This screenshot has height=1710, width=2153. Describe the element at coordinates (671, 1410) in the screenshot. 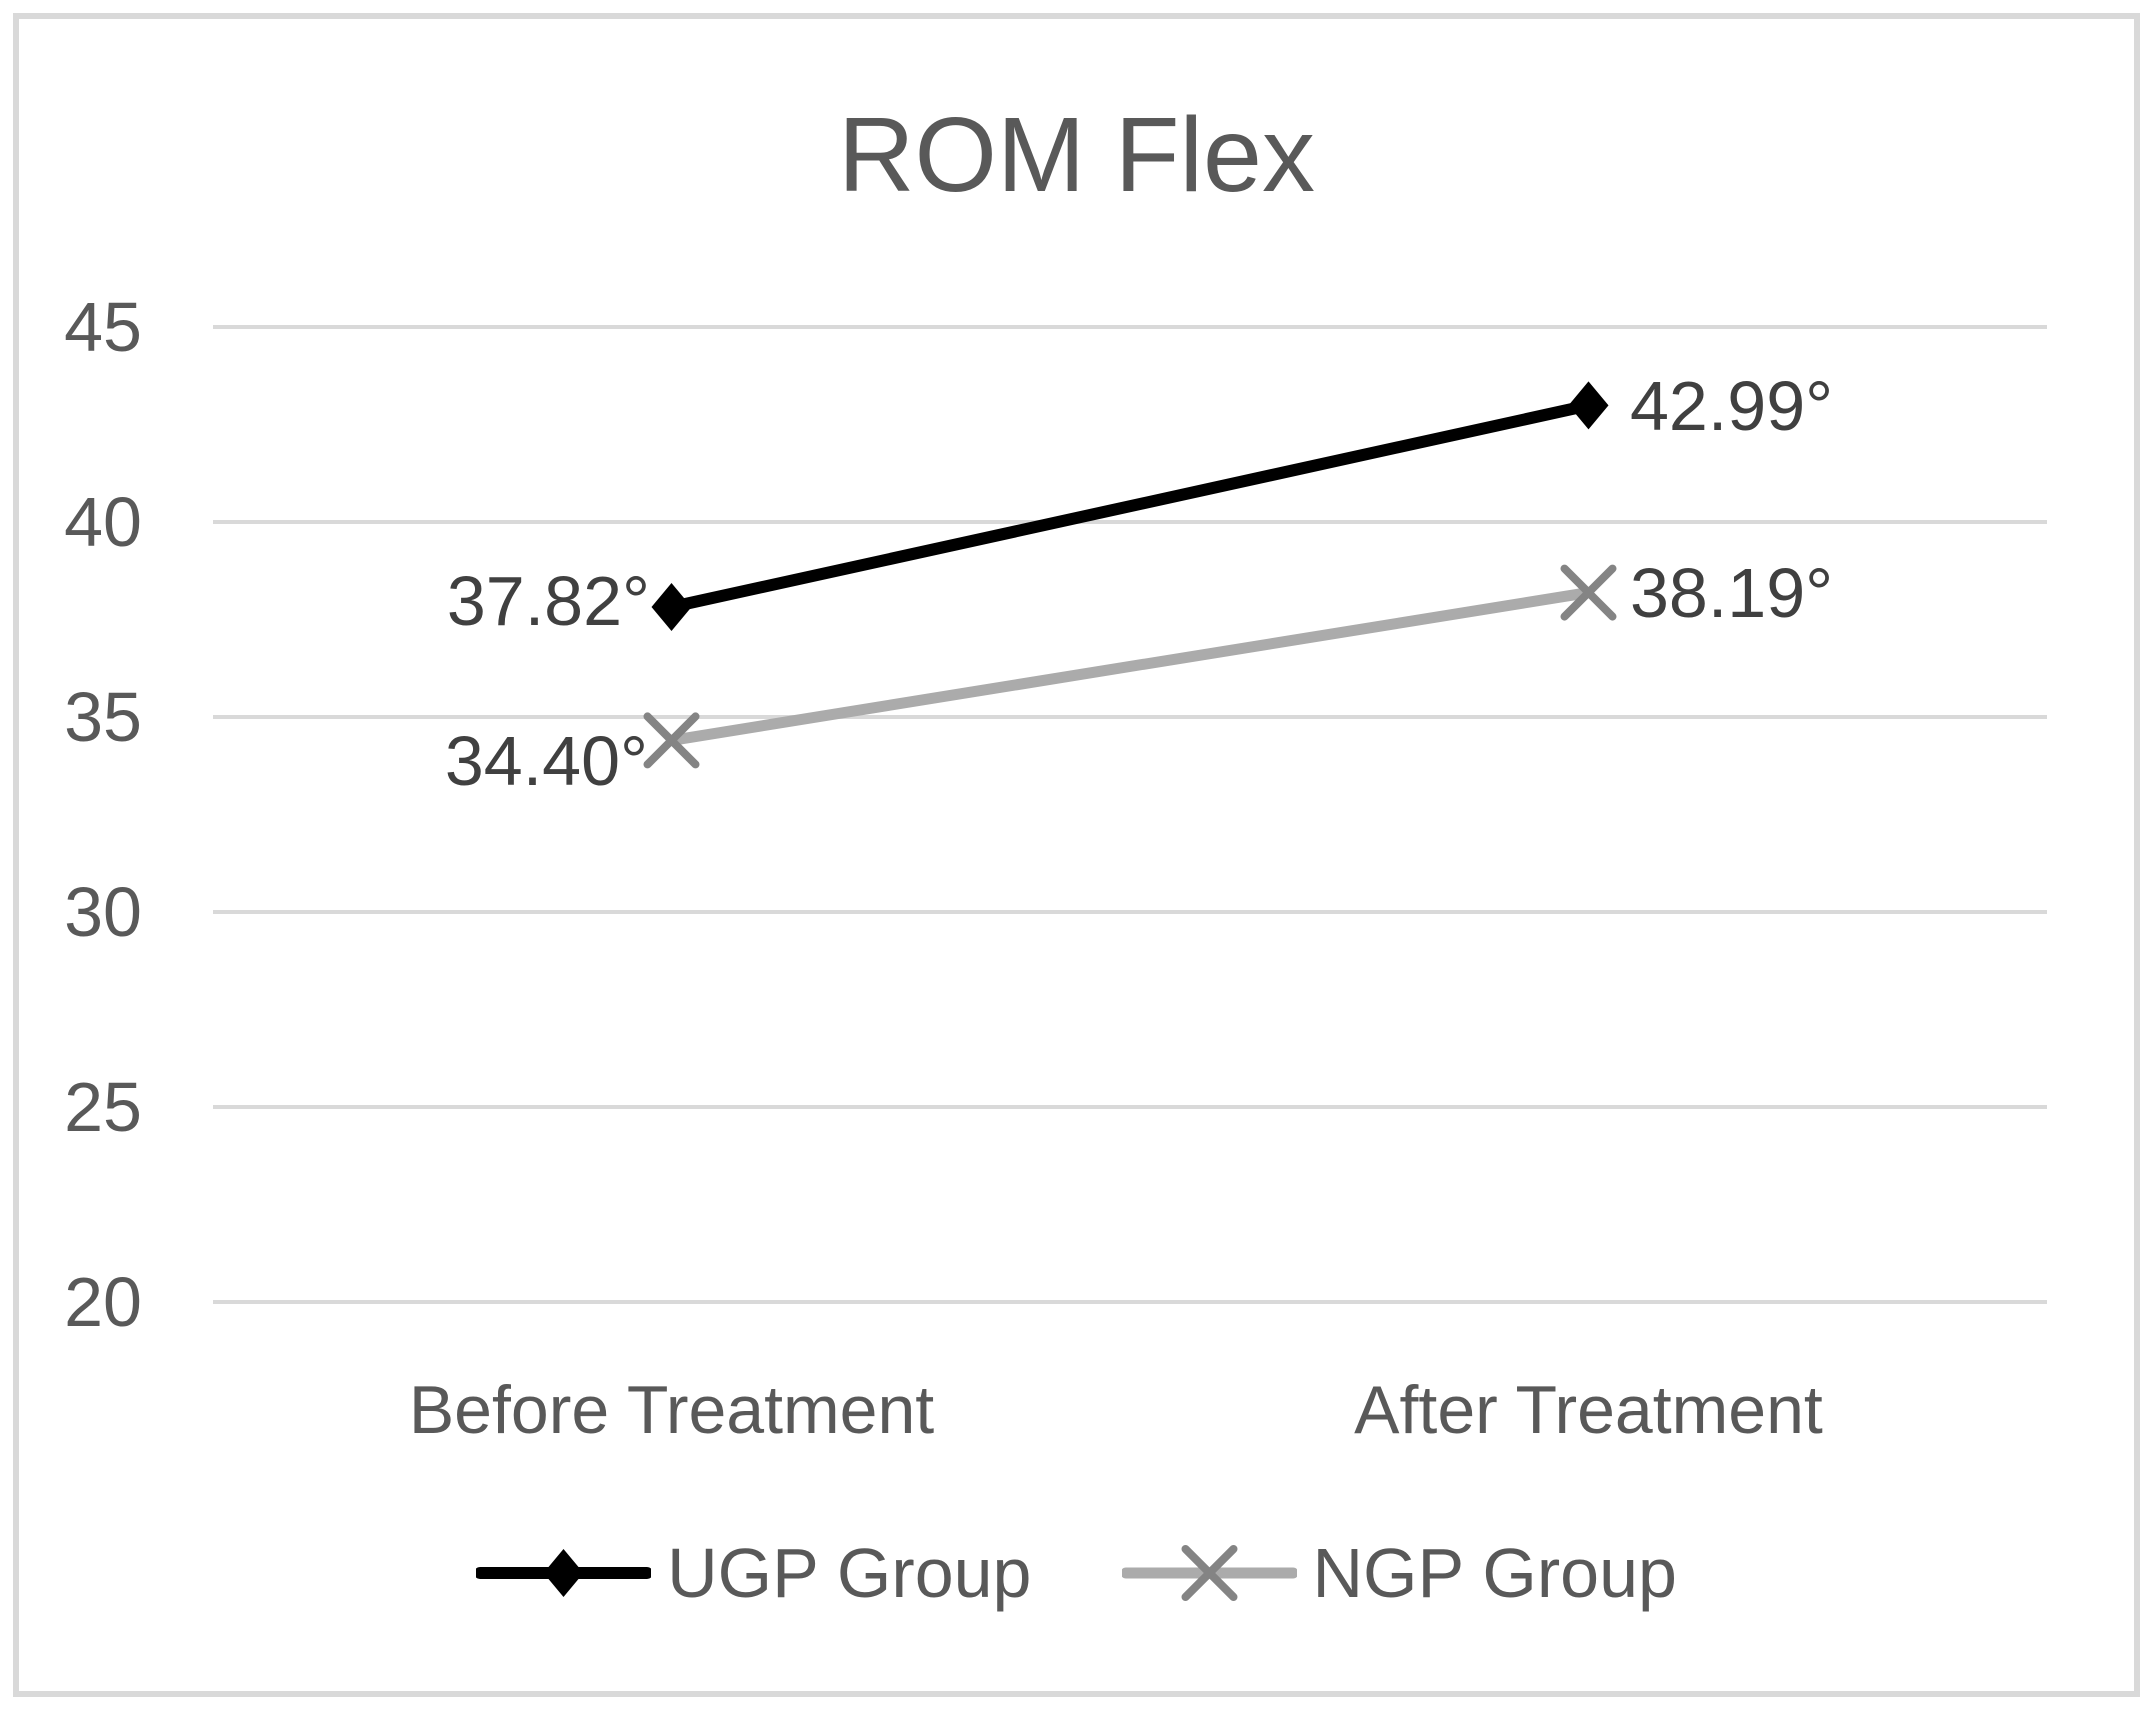

I see `x-category-label: Before Treatment` at that location.